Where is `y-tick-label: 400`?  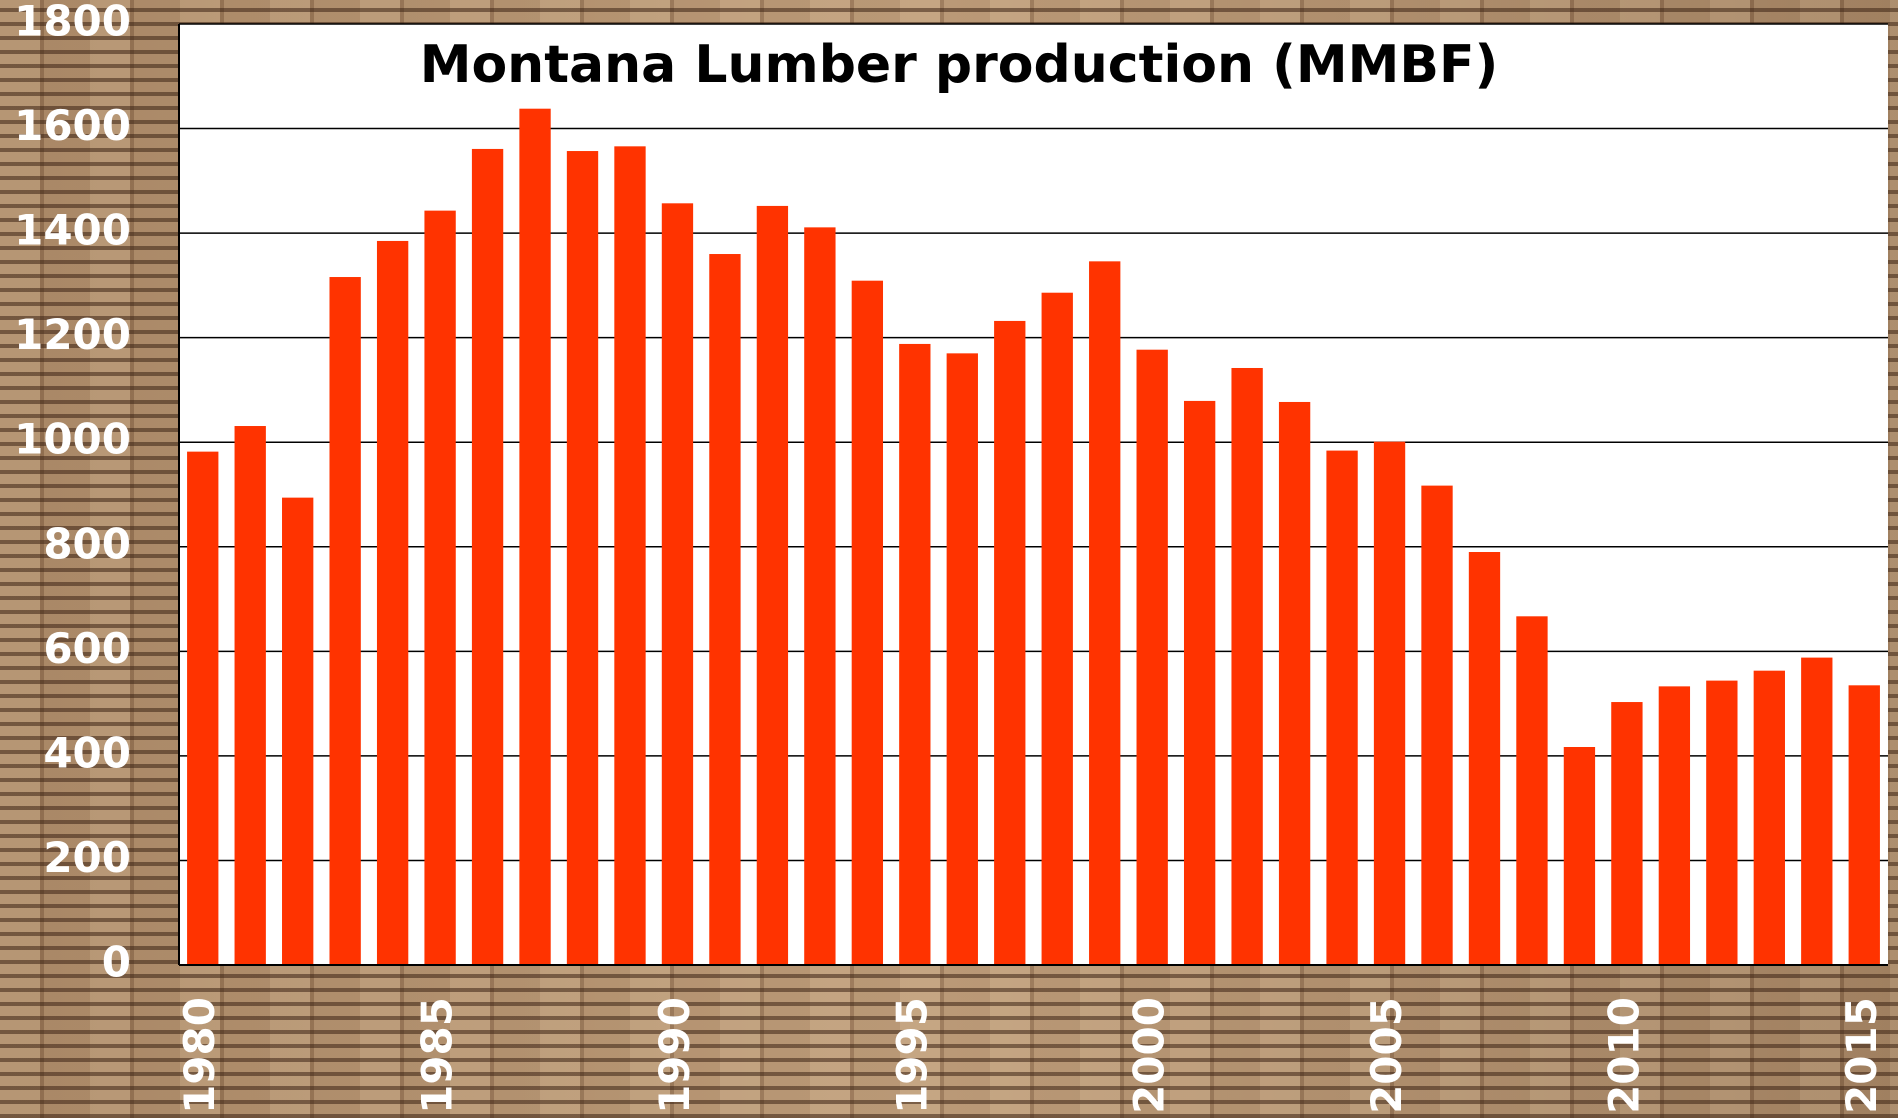 y-tick-label: 400 is located at coordinates (87, 752).